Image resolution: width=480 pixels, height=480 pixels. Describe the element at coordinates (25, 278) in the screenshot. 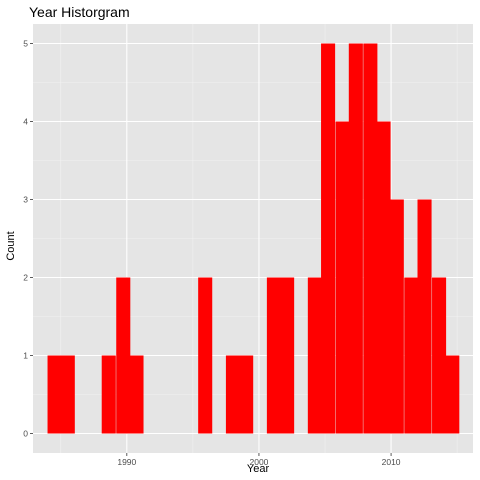

I see `y-tick-label: 2` at that location.